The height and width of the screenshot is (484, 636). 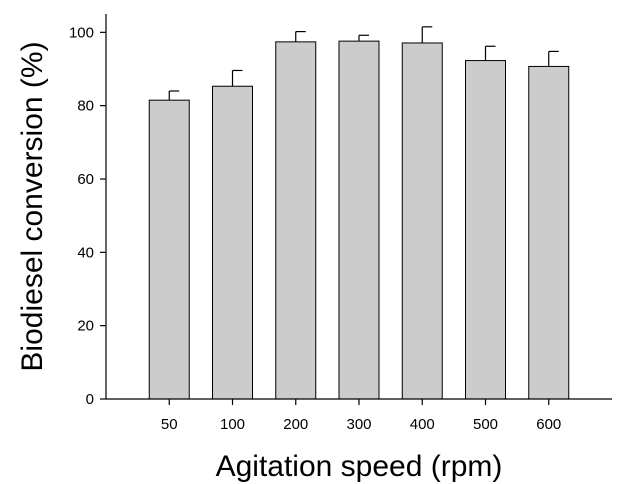 I want to click on error-bars-layer, so click(x=363, y=63).